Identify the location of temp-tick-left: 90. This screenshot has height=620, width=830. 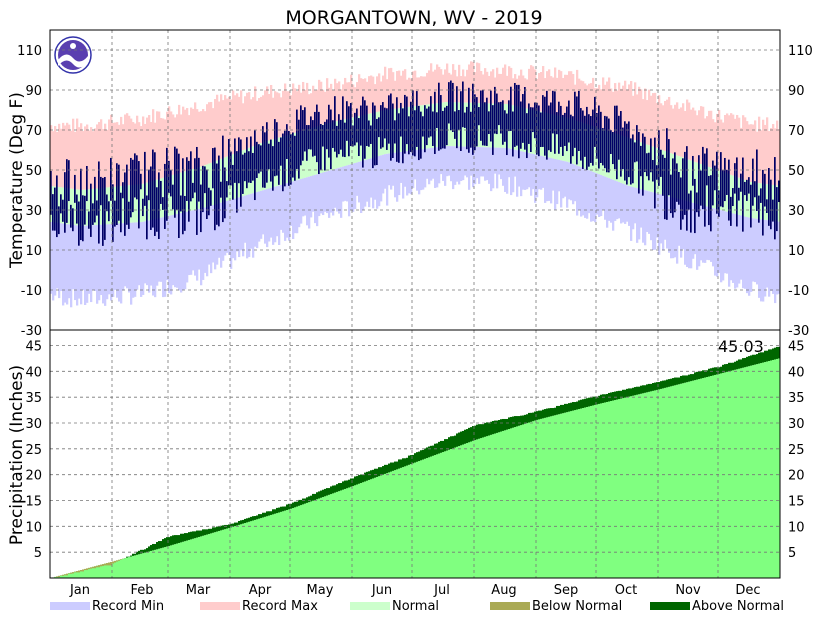
(33, 91).